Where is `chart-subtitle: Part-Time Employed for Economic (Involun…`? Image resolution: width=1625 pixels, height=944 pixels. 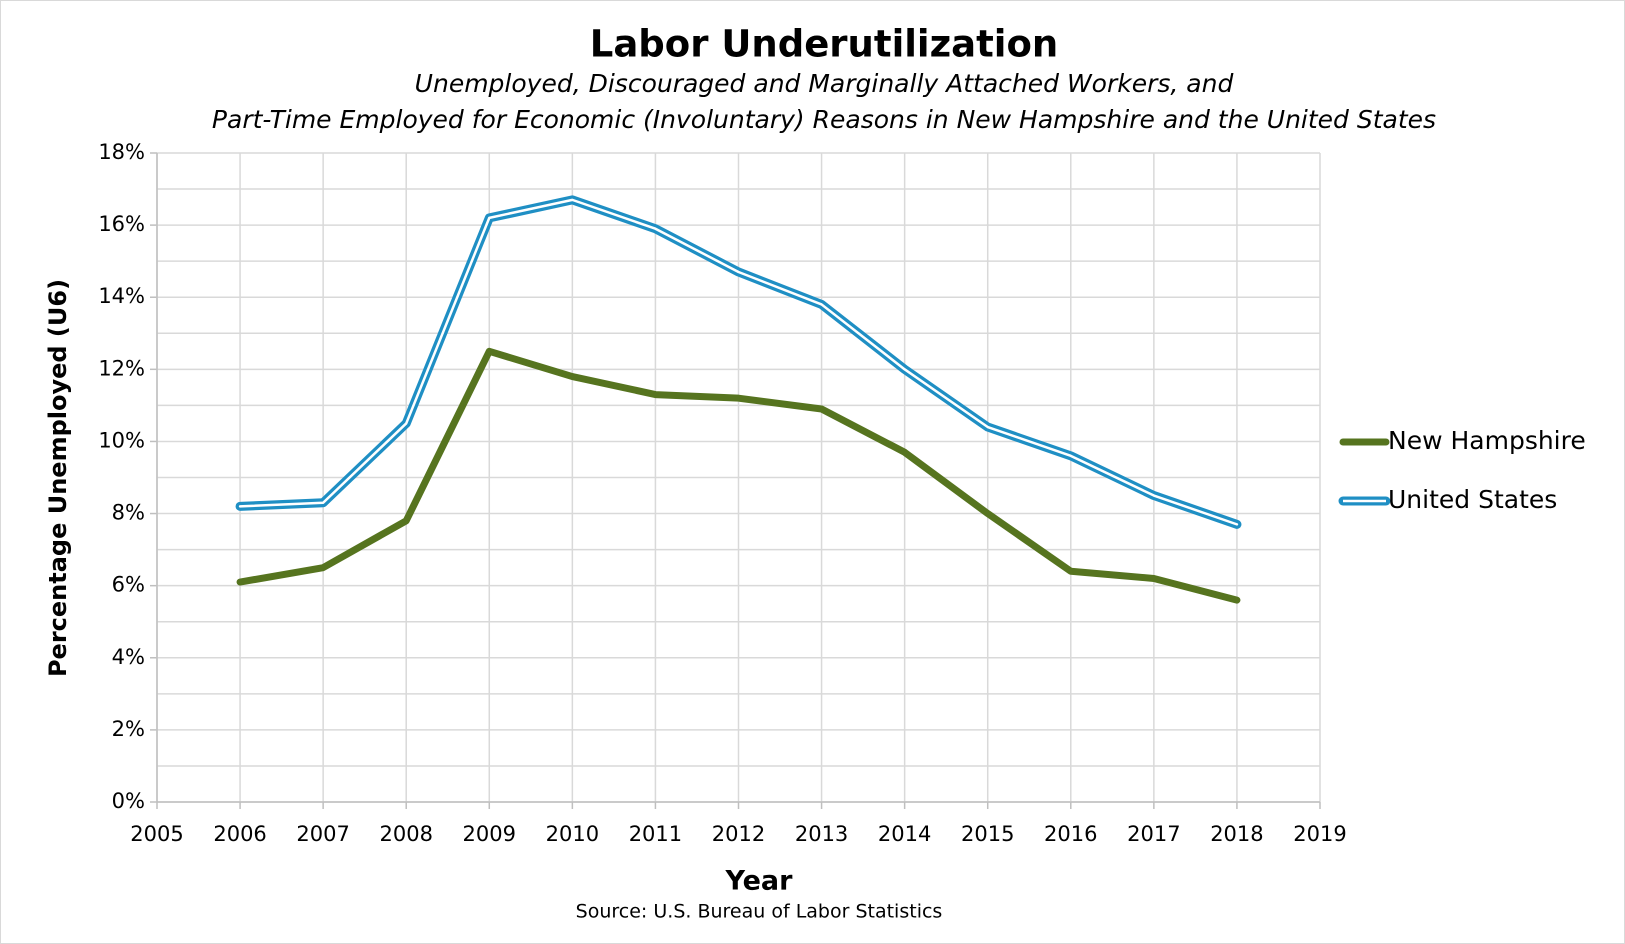 chart-subtitle: Part-Time Employed for Economic (Involun… is located at coordinates (824, 119).